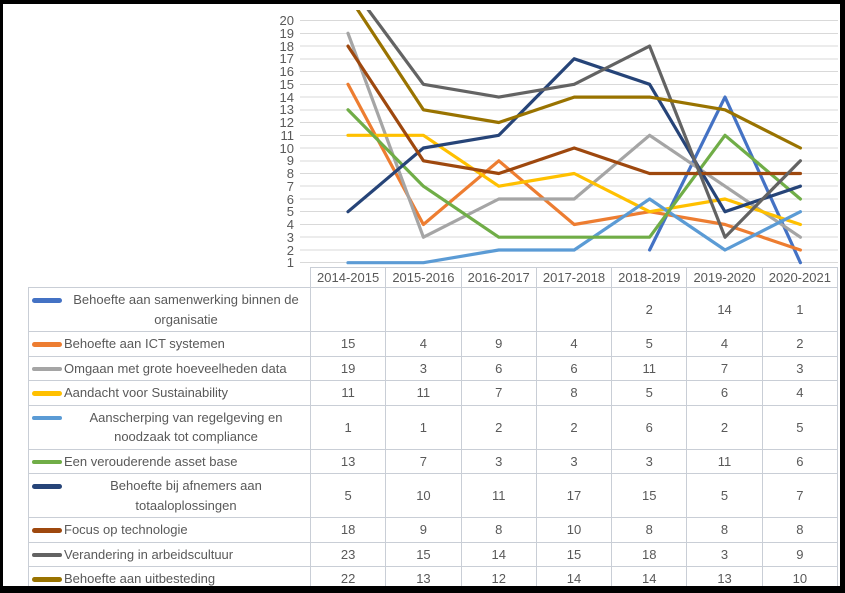  What do you see at coordinates (348, 277) in the screenshot?
I see `x-axis-category-label: 2014-2015` at bounding box center [348, 277].